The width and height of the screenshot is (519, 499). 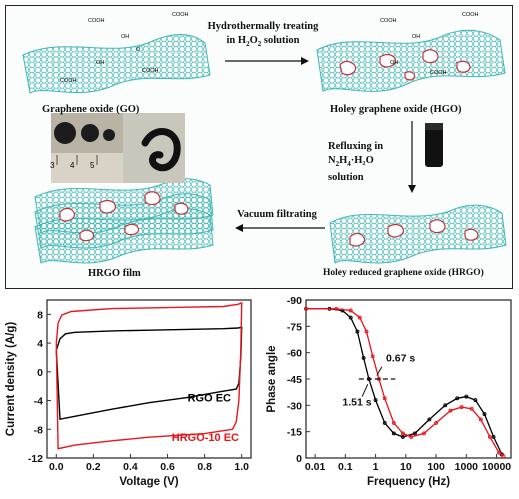 What do you see at coordinates (356, 146) in the screenshot?
I see `step-refluxing-line1: Refluxing in` at bounding box center [356, 146].